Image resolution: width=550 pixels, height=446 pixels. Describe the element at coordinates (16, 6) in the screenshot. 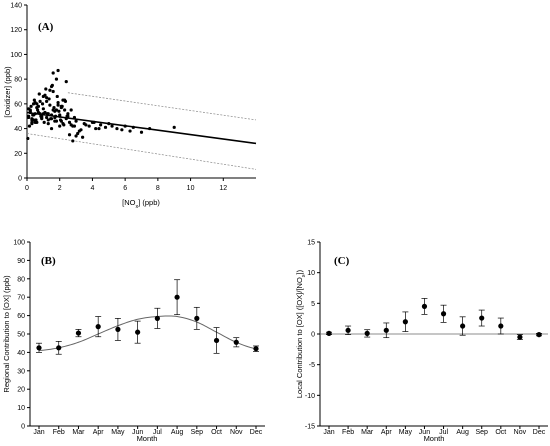

I see `panel-a-y-tick-label: 140` at that location.